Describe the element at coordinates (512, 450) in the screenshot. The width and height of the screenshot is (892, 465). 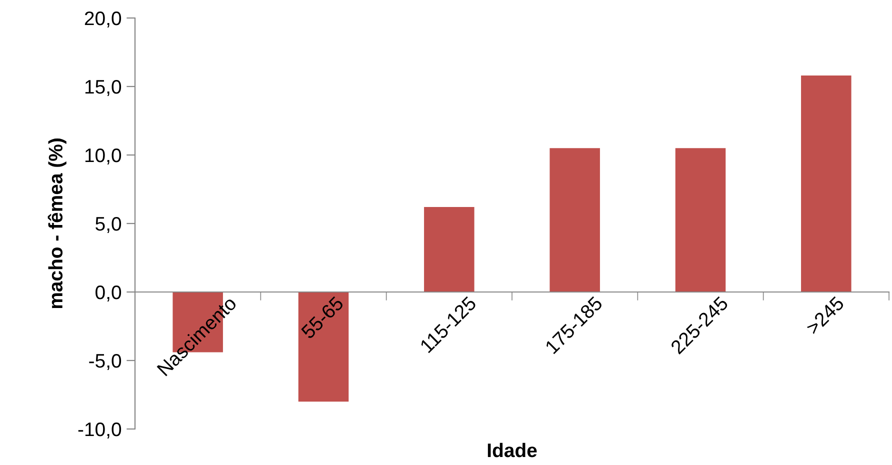
I see `x-axis-title: Idade` at that location.